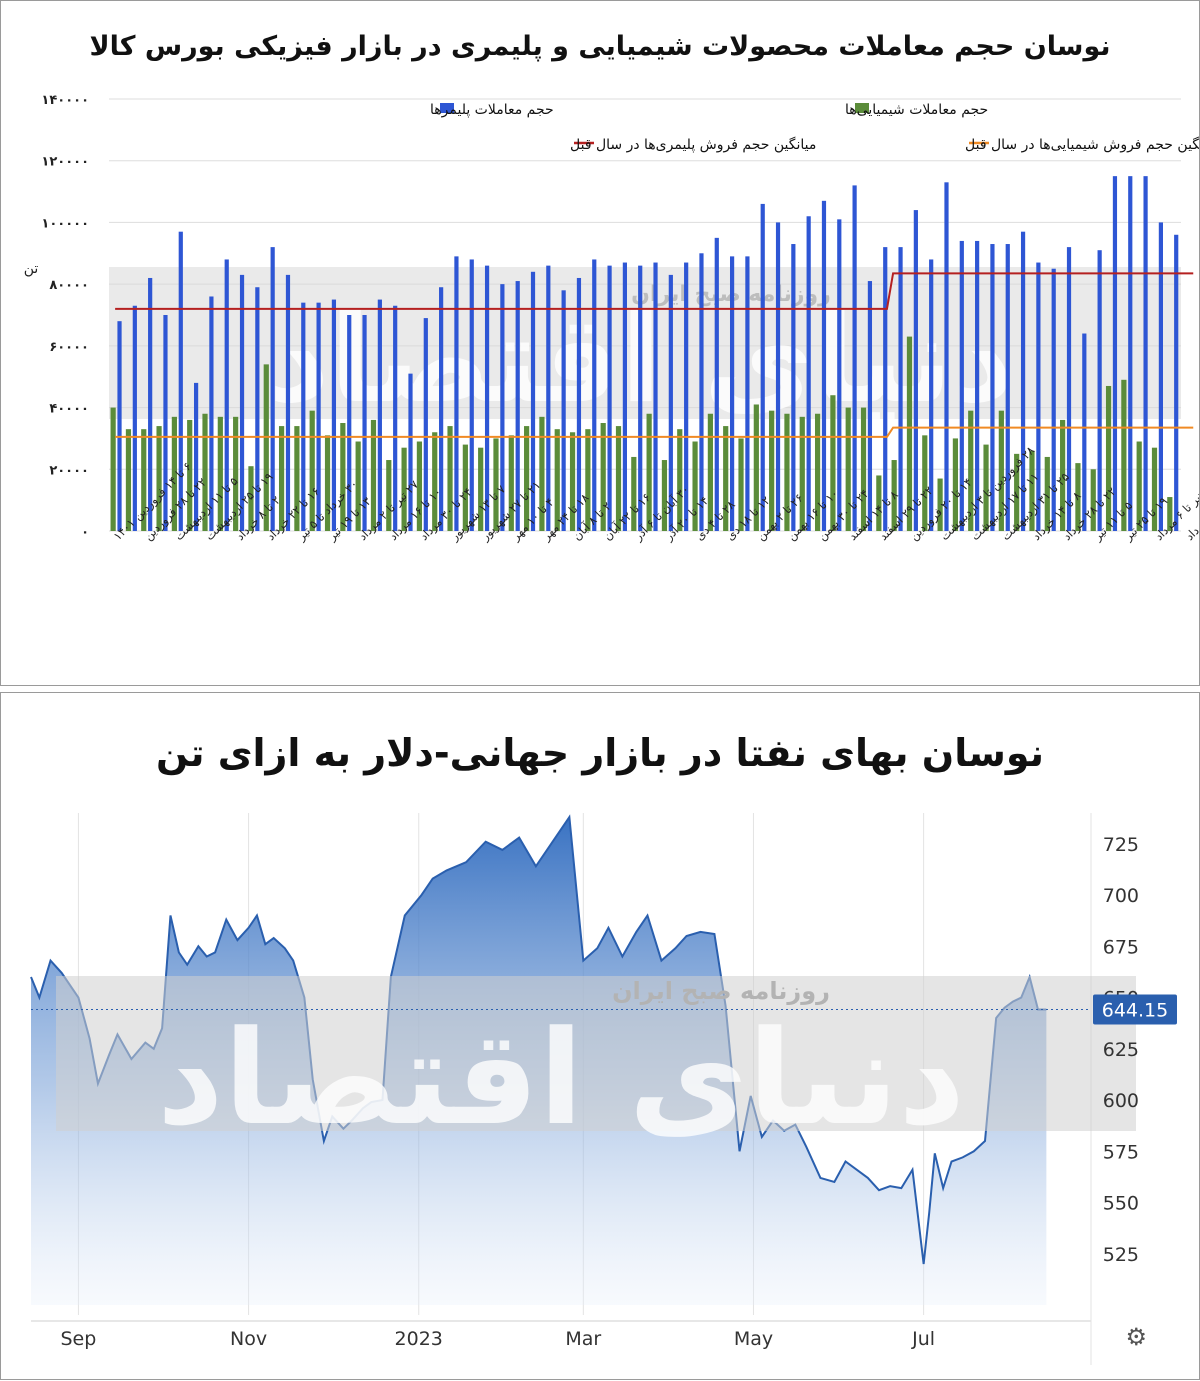 This screenshot has width=1200, height=1381. I want to click on x-tick-label: May, so click(753, 1339).